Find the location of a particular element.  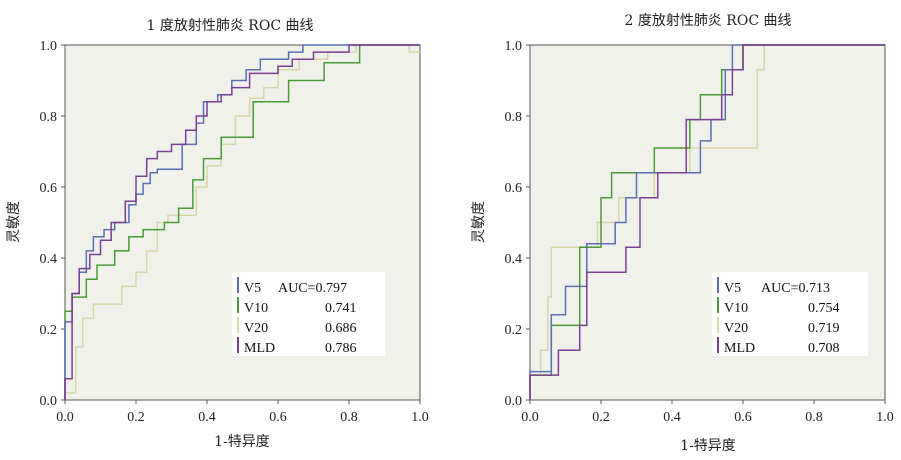

legend-auc: 0.754 is located at coordinates (824, 308).